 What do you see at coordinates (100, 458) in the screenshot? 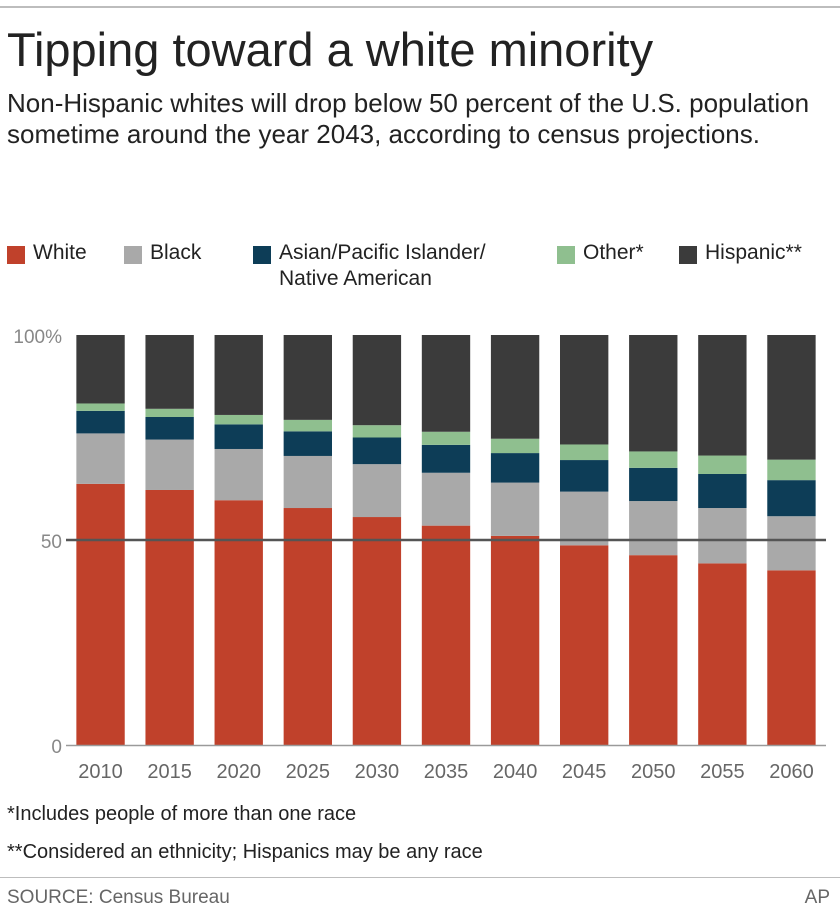
I see `bar-segment-black-2010` at bounding box center [100, 458].